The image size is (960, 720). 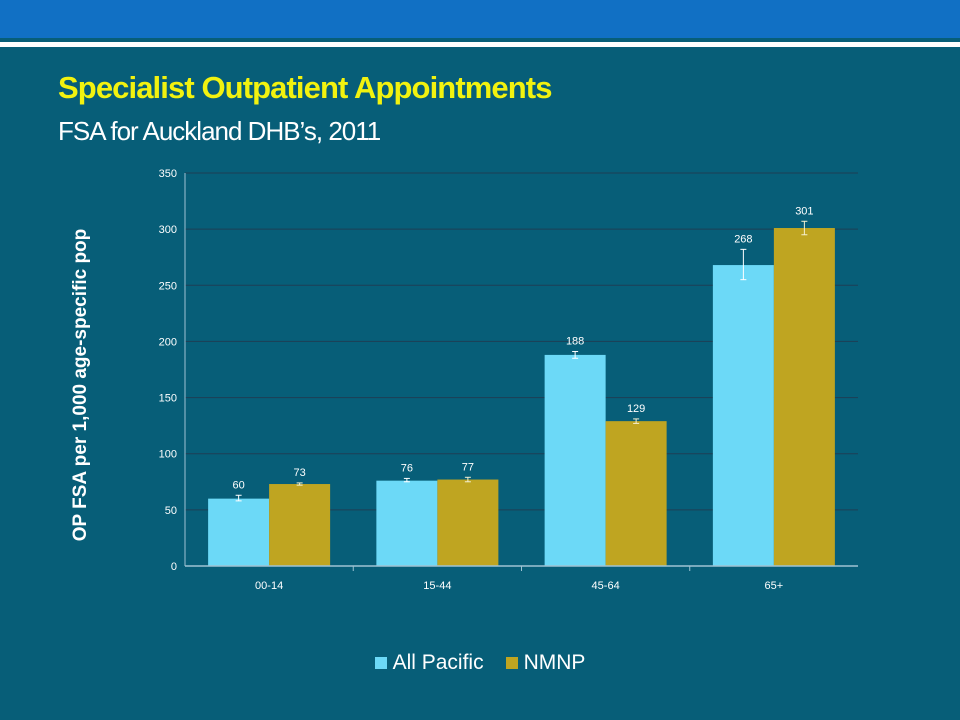 I want to click on y-tick-label: 350, so click(x=168, y=174).